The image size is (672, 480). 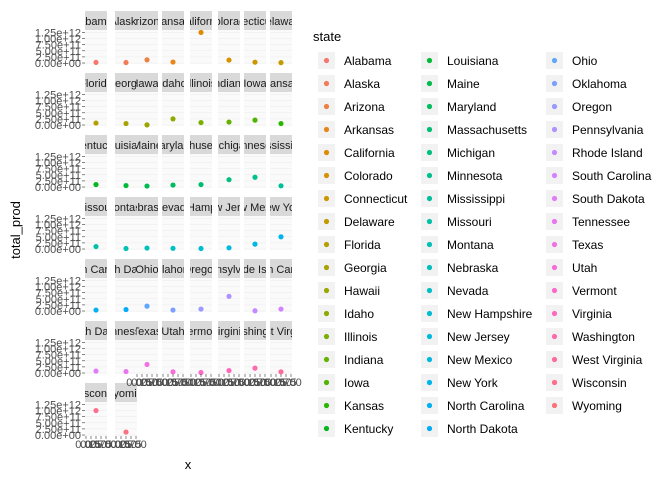 I want to click on x-axis-col-2: 0.000.250.500.751.00, so click(x=126, y=443).